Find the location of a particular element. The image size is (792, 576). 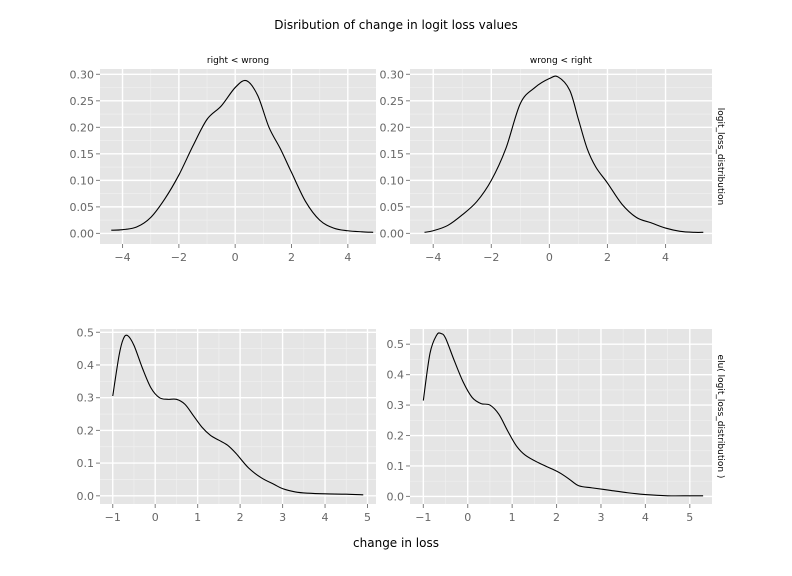

panel-3: −1 0 1 2 3 4 5 0.0 0.1 0.2 0.3 0.4 0.5 is located at coordinates (226, 425).